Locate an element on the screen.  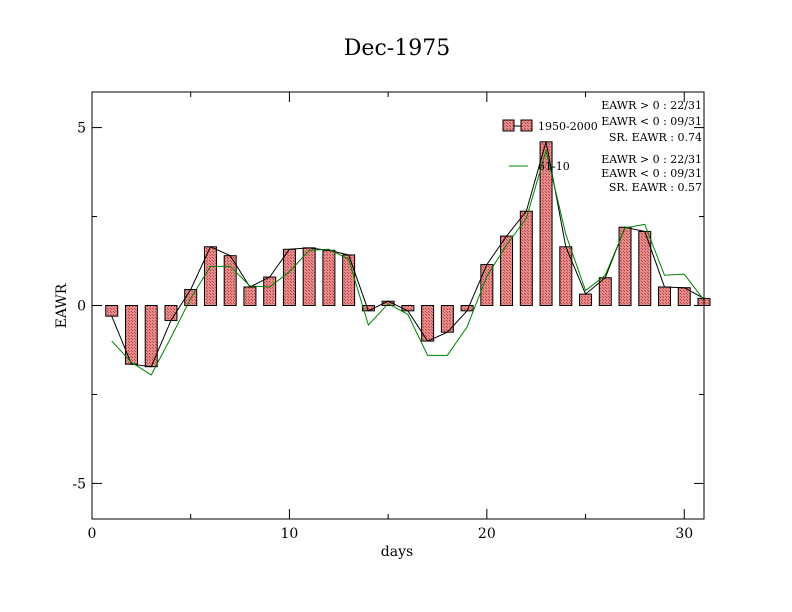
stat-positive-61-10: EAWR > 0 : 22/31 is located at coordinates (651, 159).